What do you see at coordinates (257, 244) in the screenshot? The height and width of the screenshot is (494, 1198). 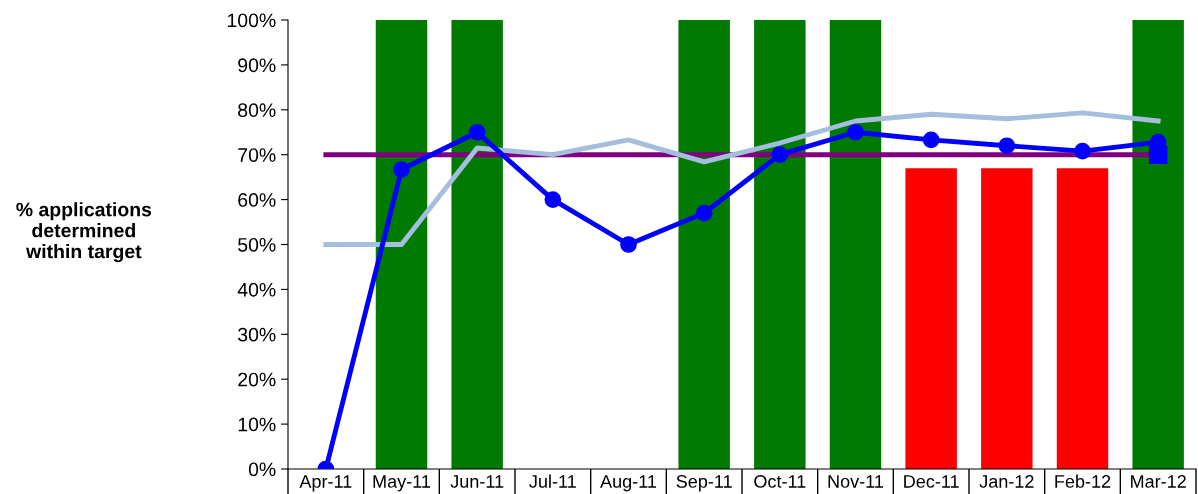 I see `y-tick-label: 50%` at bounding box center [257, 244].